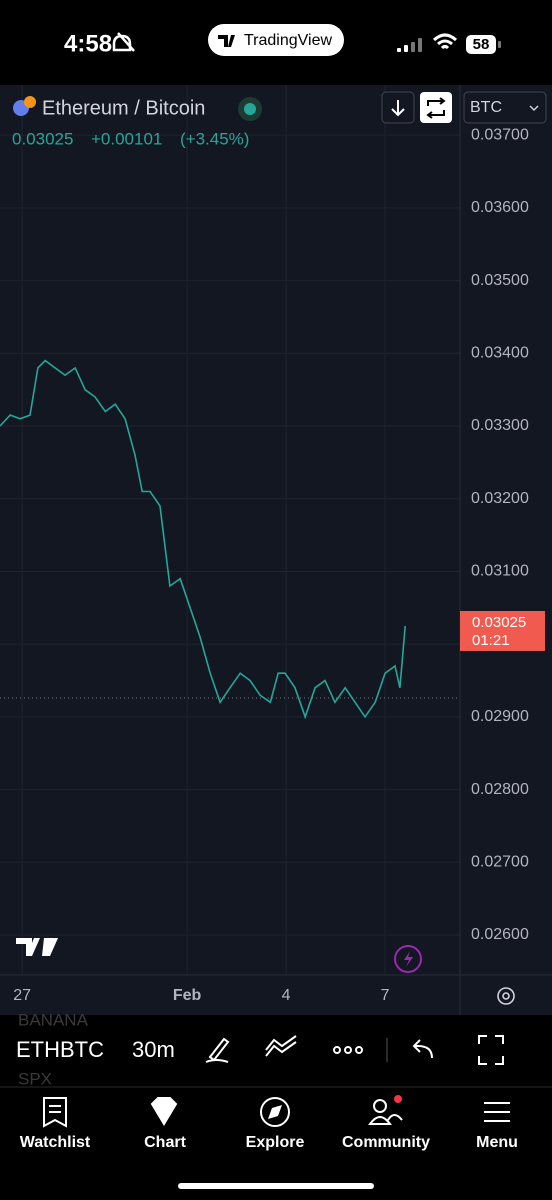 This screenshot has width=552, height=1200. I want to click on tv-watermark, so click(37, 947).